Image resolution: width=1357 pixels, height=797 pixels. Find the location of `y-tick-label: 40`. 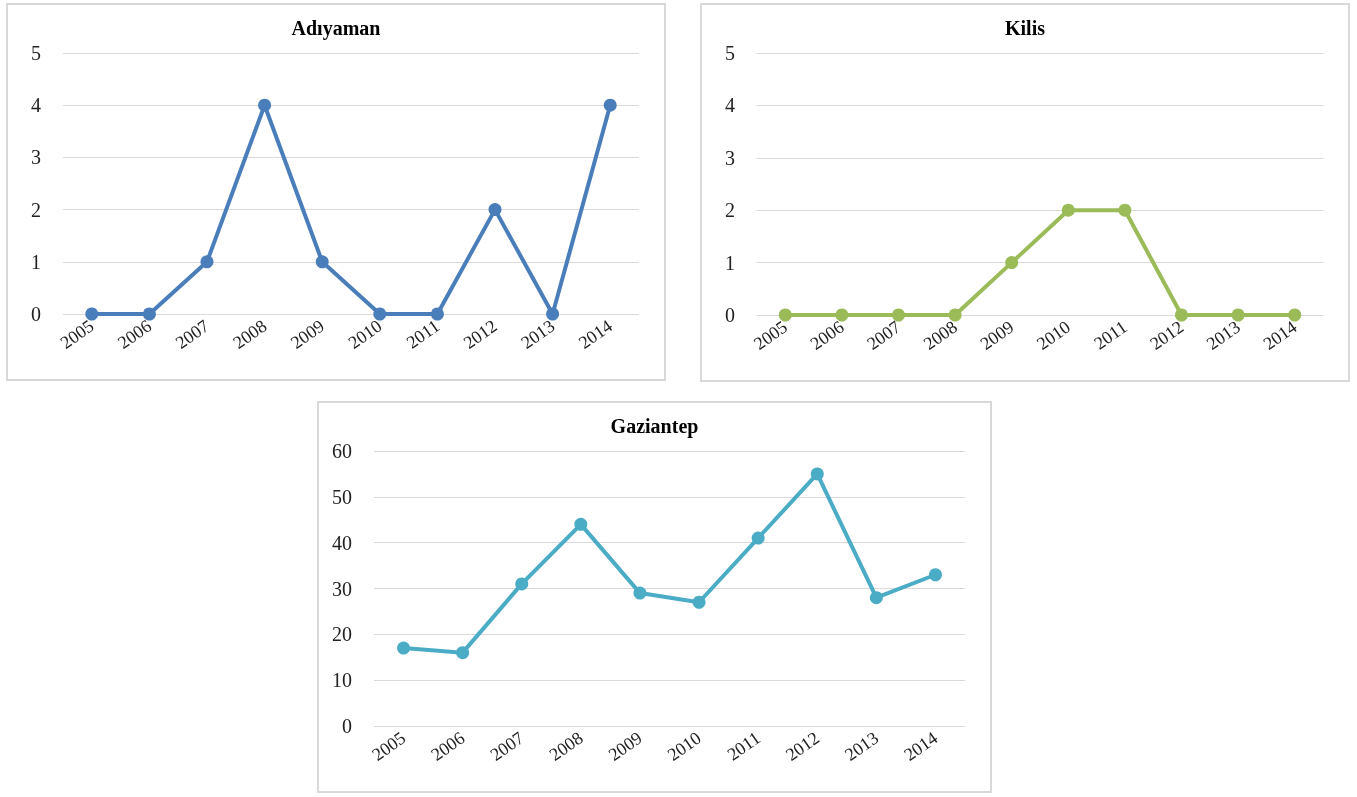

y-tick-label: 40 is located at coordinates (342, 542).